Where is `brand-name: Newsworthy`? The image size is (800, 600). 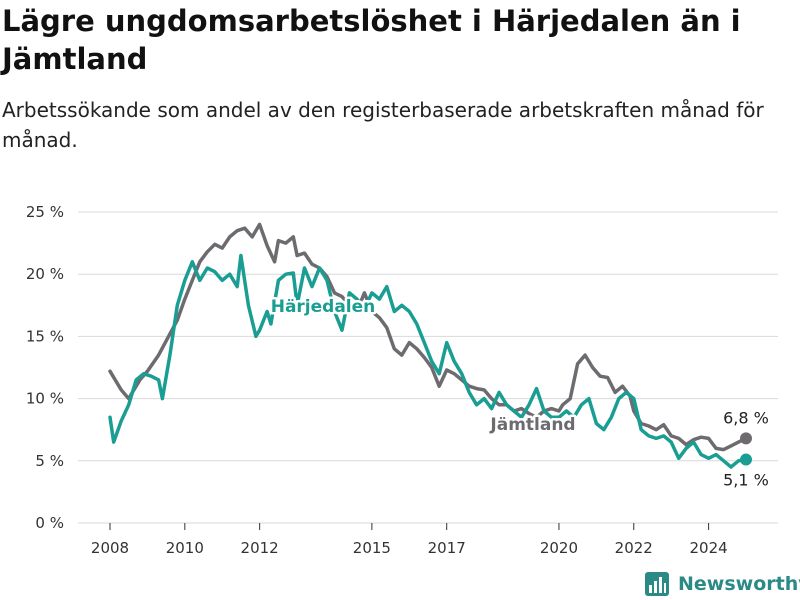 brand-name: Newsworthy is located at coordinates (739, 584).